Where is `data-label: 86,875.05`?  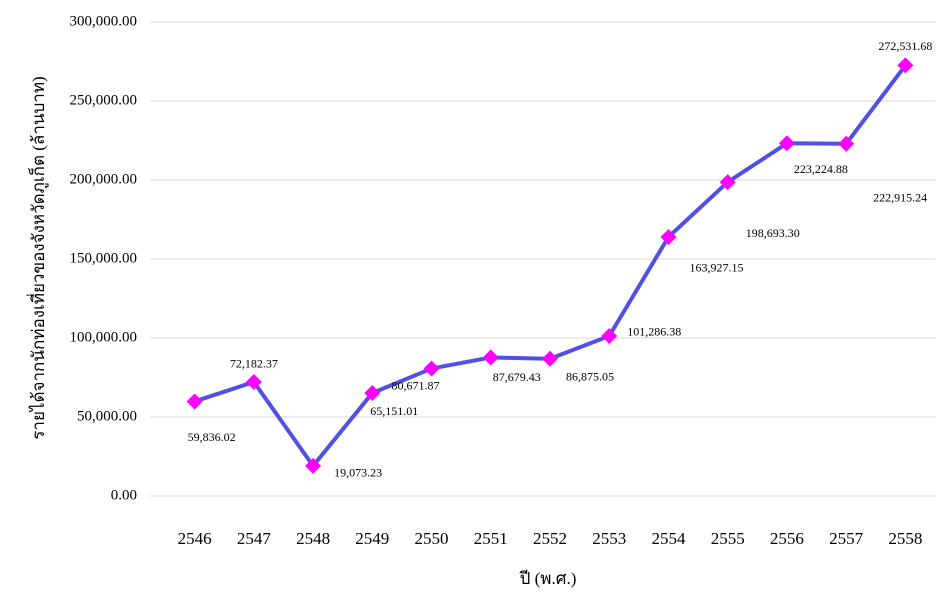
data-label: 86,875.05 is located at coordinates (590, 376).